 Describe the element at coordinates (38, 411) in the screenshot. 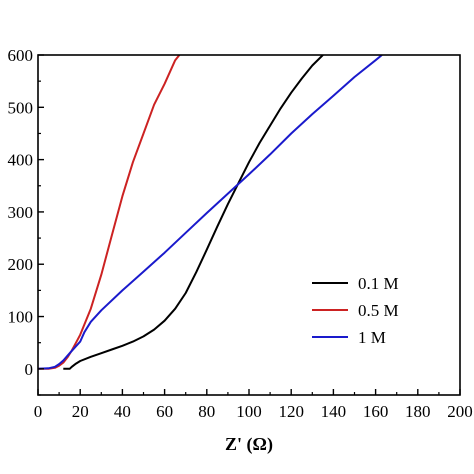

I see `x-tick-label: 0` at that location.